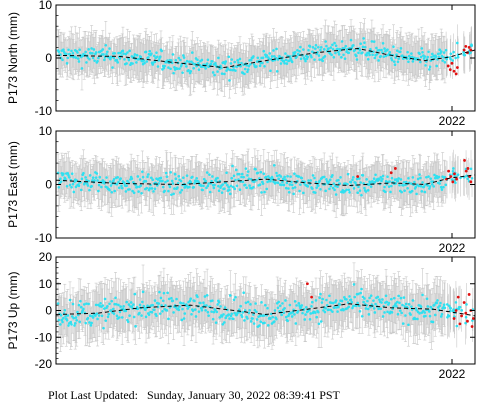 This screenshot has width=481, height=404. What do you see at coordinates (265, 59) in the screenshot?
I see `data-points` at bounding box center [265, 59].